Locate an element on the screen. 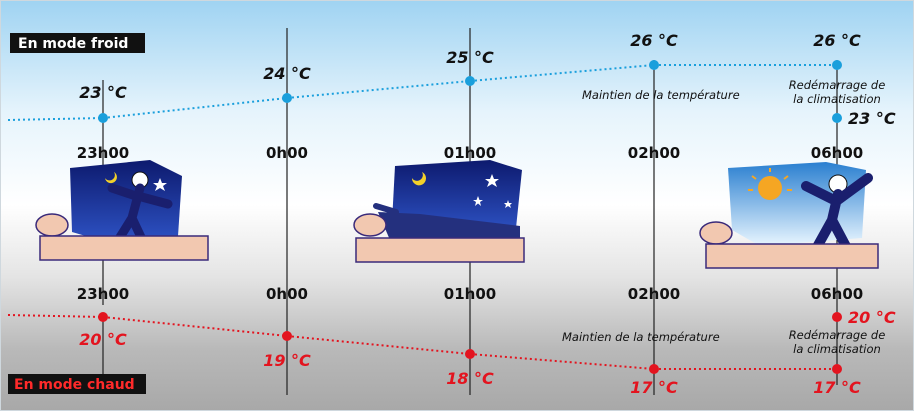  person-sleeping-icon is located at coordinates (439, 211).